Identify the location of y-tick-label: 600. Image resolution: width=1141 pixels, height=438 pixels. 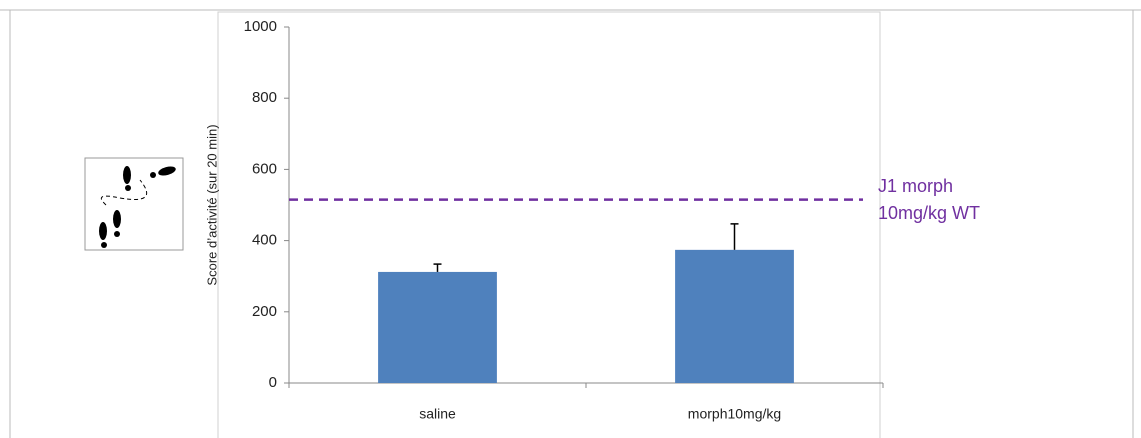
(264, 168).